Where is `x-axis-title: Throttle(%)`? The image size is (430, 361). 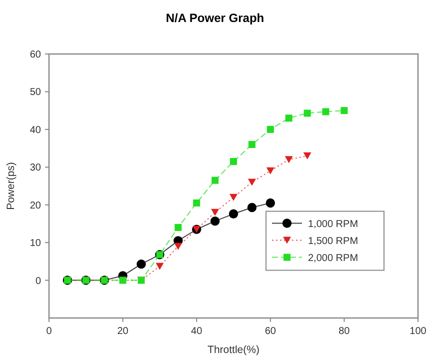
x-axis-title: Throttle(%) is located at coordinates (234, 350).